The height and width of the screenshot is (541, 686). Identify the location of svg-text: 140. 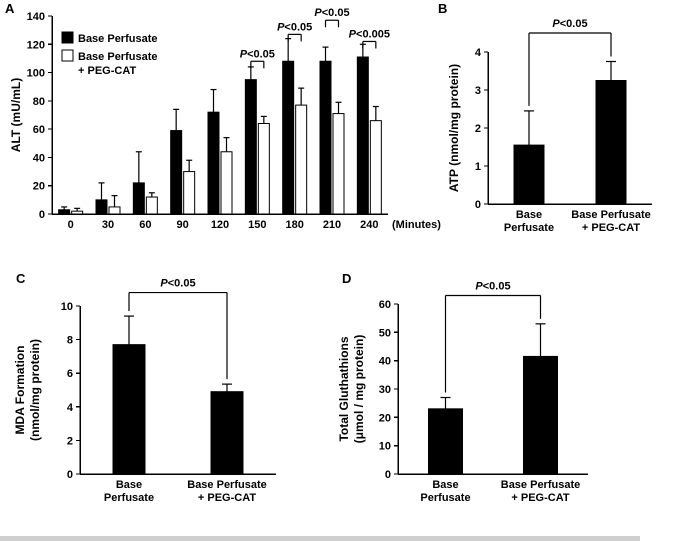
(36, 17).